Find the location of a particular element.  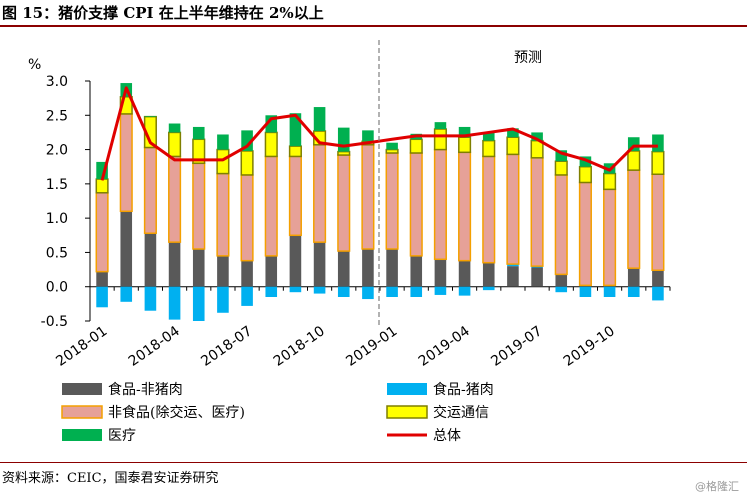

y-tick-label: 0.0 is located at coordinates (57, 288).